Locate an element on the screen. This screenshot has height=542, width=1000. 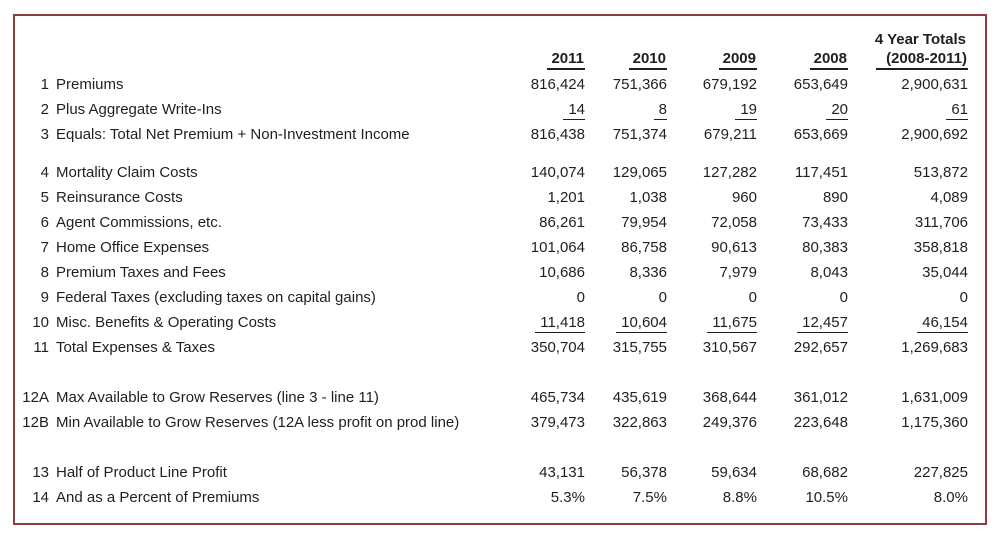
value-cell: 8,336 is located at coordinates (648, 272).